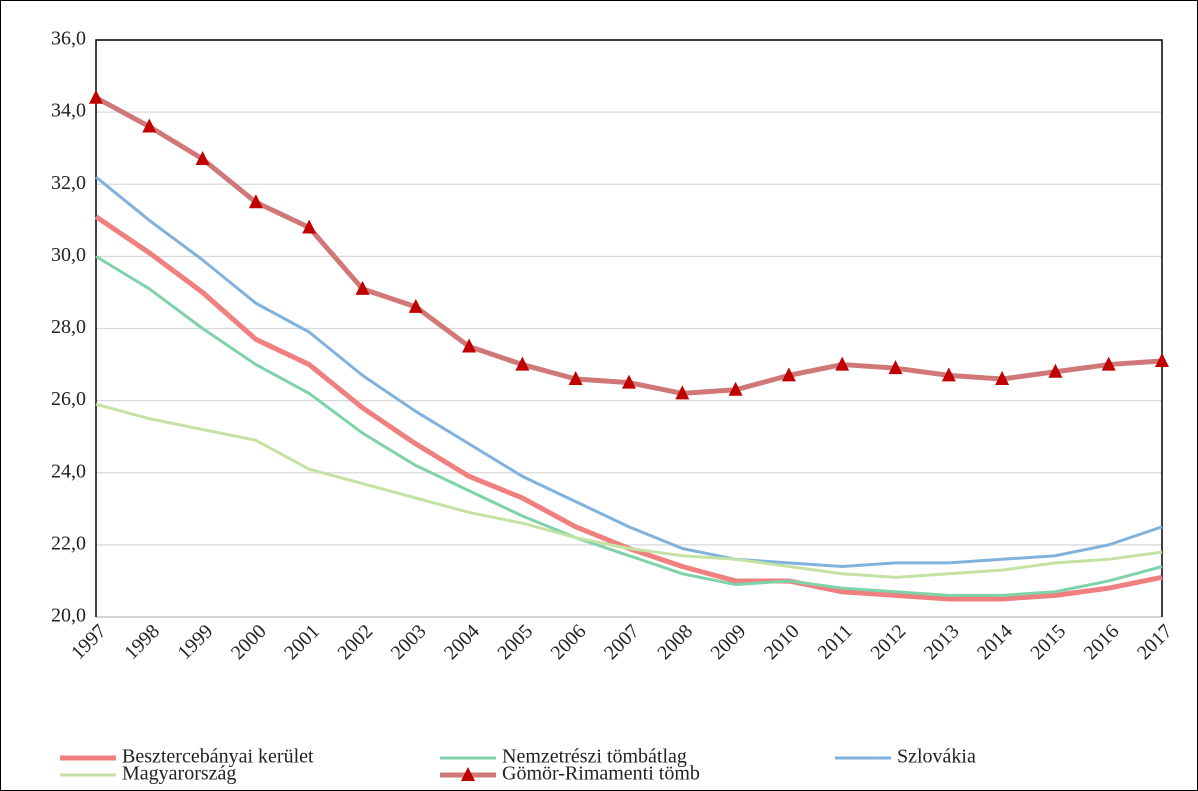 This screenshot has height=791, width=1198. I want to click on legend-label: Gömör-Rimamenti tömb, so click(601, 774).